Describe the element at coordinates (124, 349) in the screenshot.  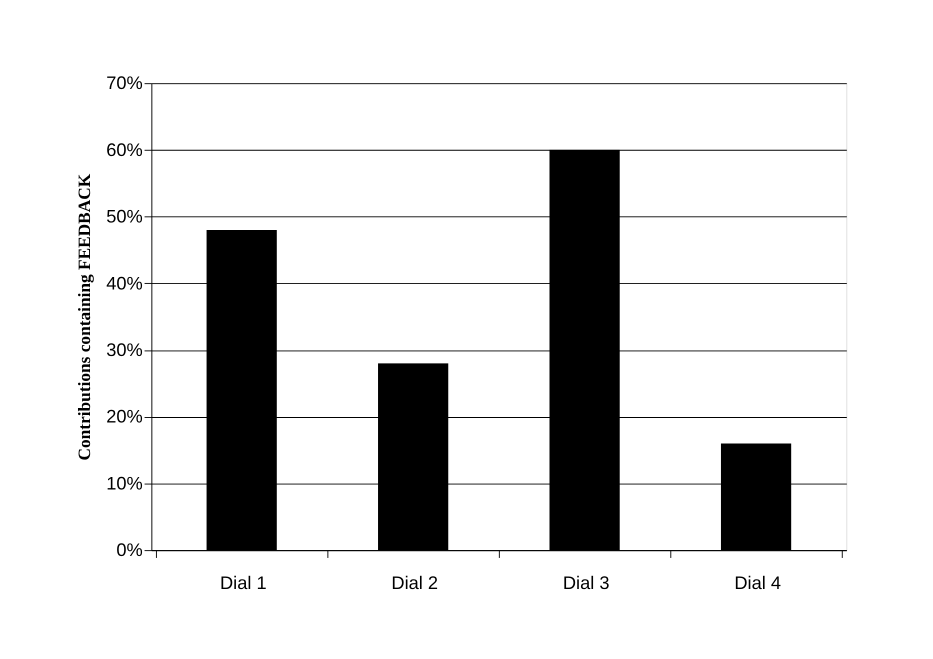
I see `y-tick-label: 30%` at that location.